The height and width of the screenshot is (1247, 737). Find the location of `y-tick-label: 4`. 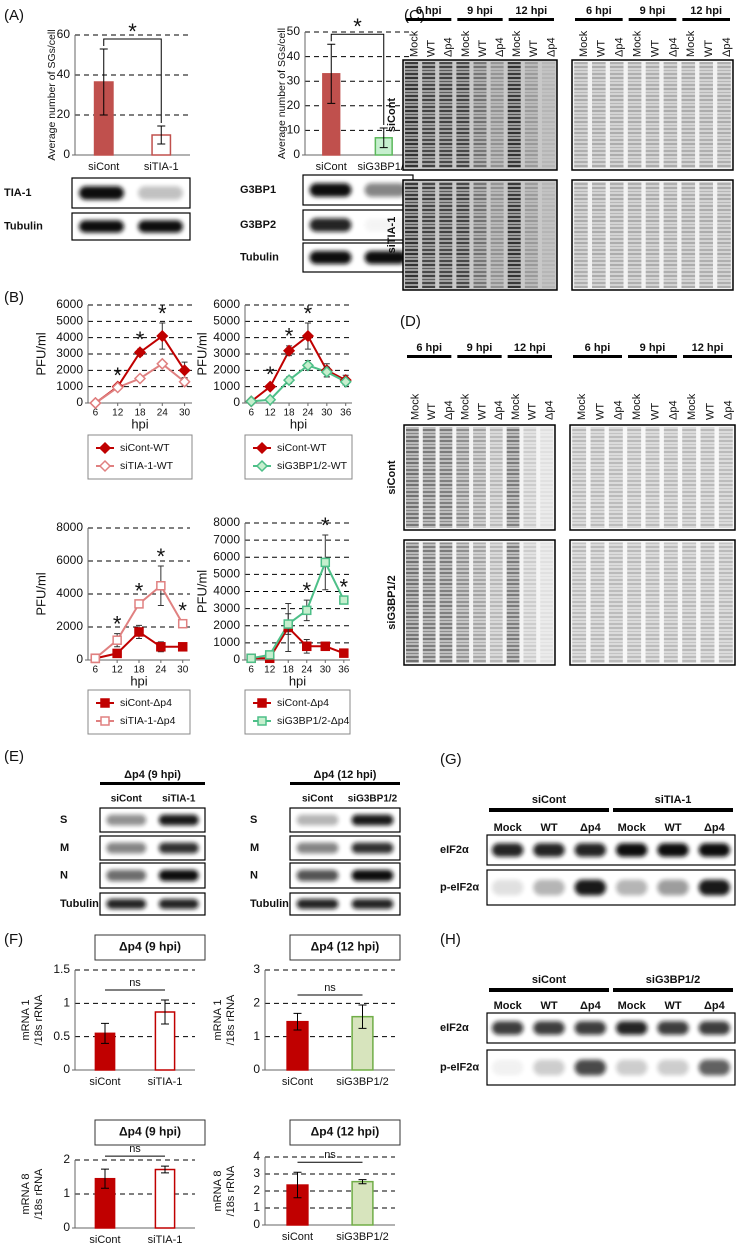

y-tick-label: 4 is located at coordinates (256, 1156).